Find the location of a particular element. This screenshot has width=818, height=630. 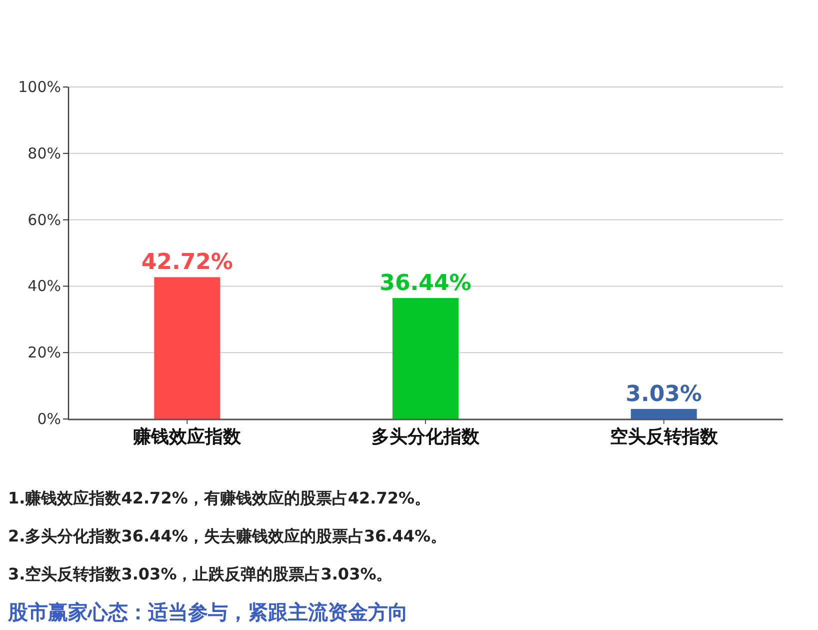

x-tick-label: 多头分化指数 is located at coordinates (426, 437).